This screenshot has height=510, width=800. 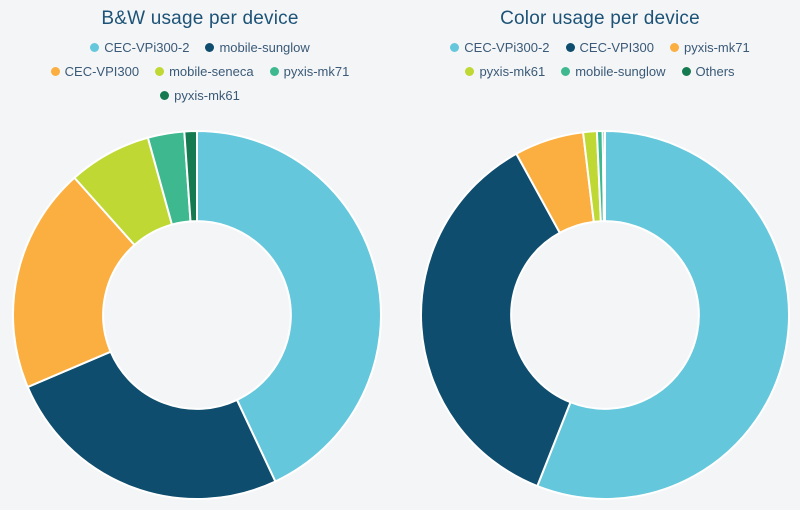 I want to click on chart-title-color-usage: Color usage per device, so click(x=600, y=18).